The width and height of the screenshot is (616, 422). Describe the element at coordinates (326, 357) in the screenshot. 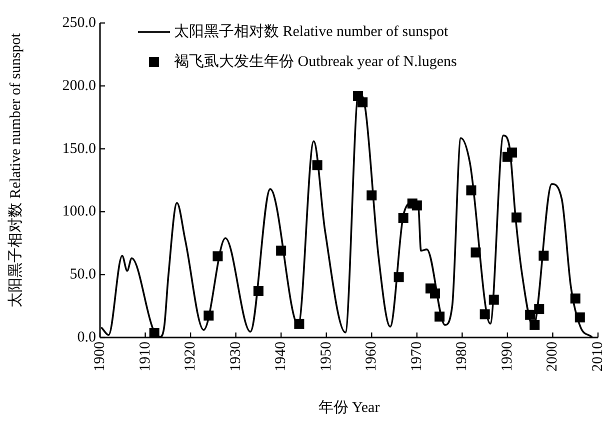

I see `x-tick-label: 1950` at that location.